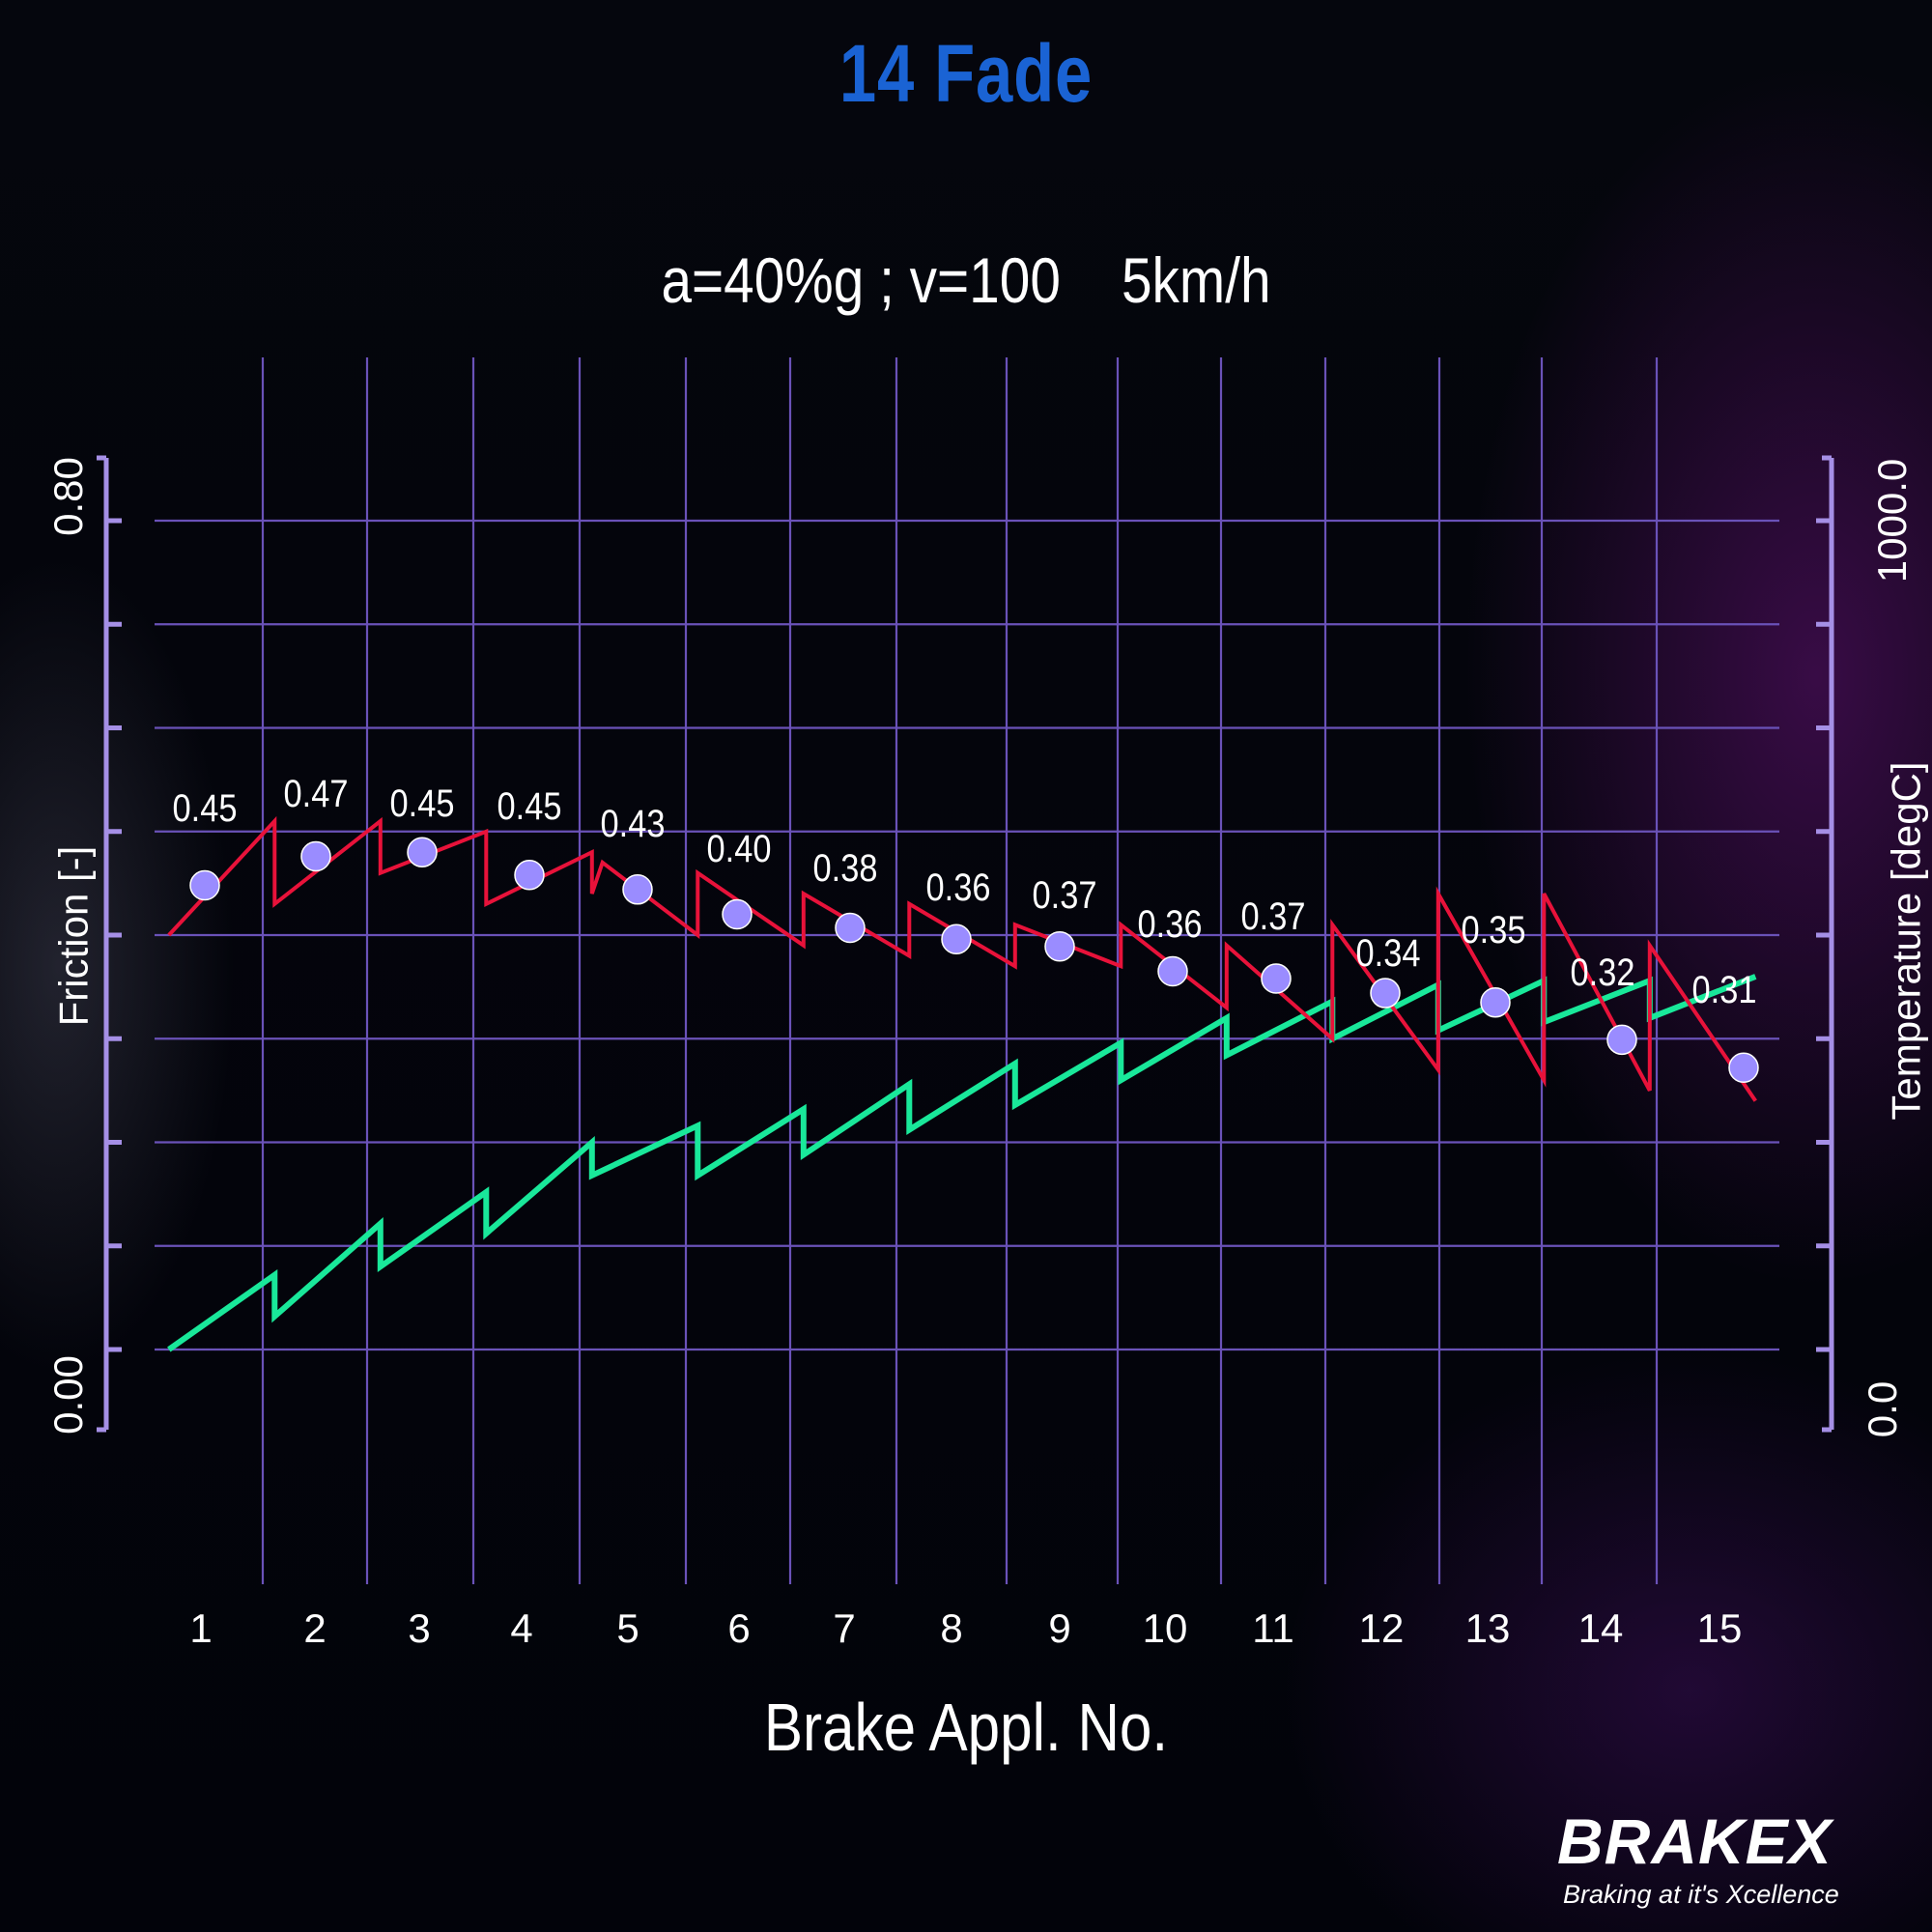 The width and height of the screenshot is (1932, 1932). I want to click on x-tick-label: 14, so click(1601, 1628).